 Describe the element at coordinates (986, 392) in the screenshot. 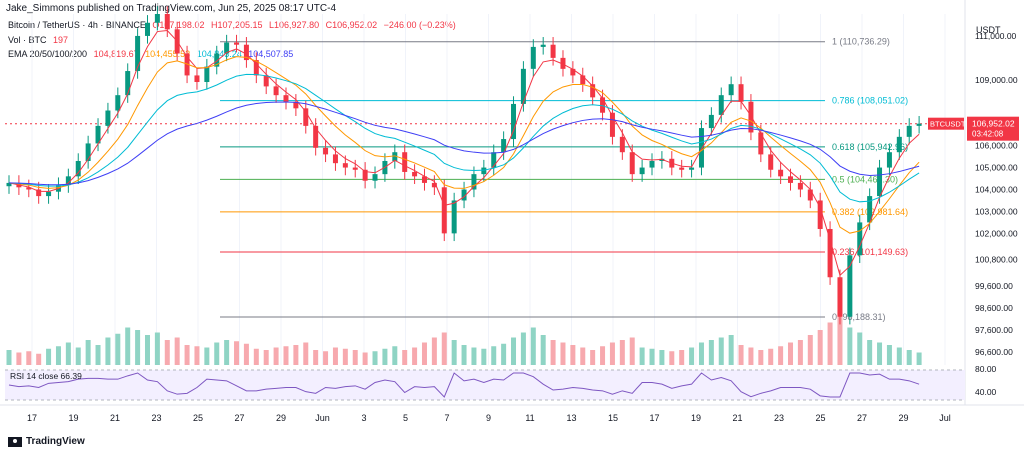

I see `rsi-tick-label: 40.00` at that location.